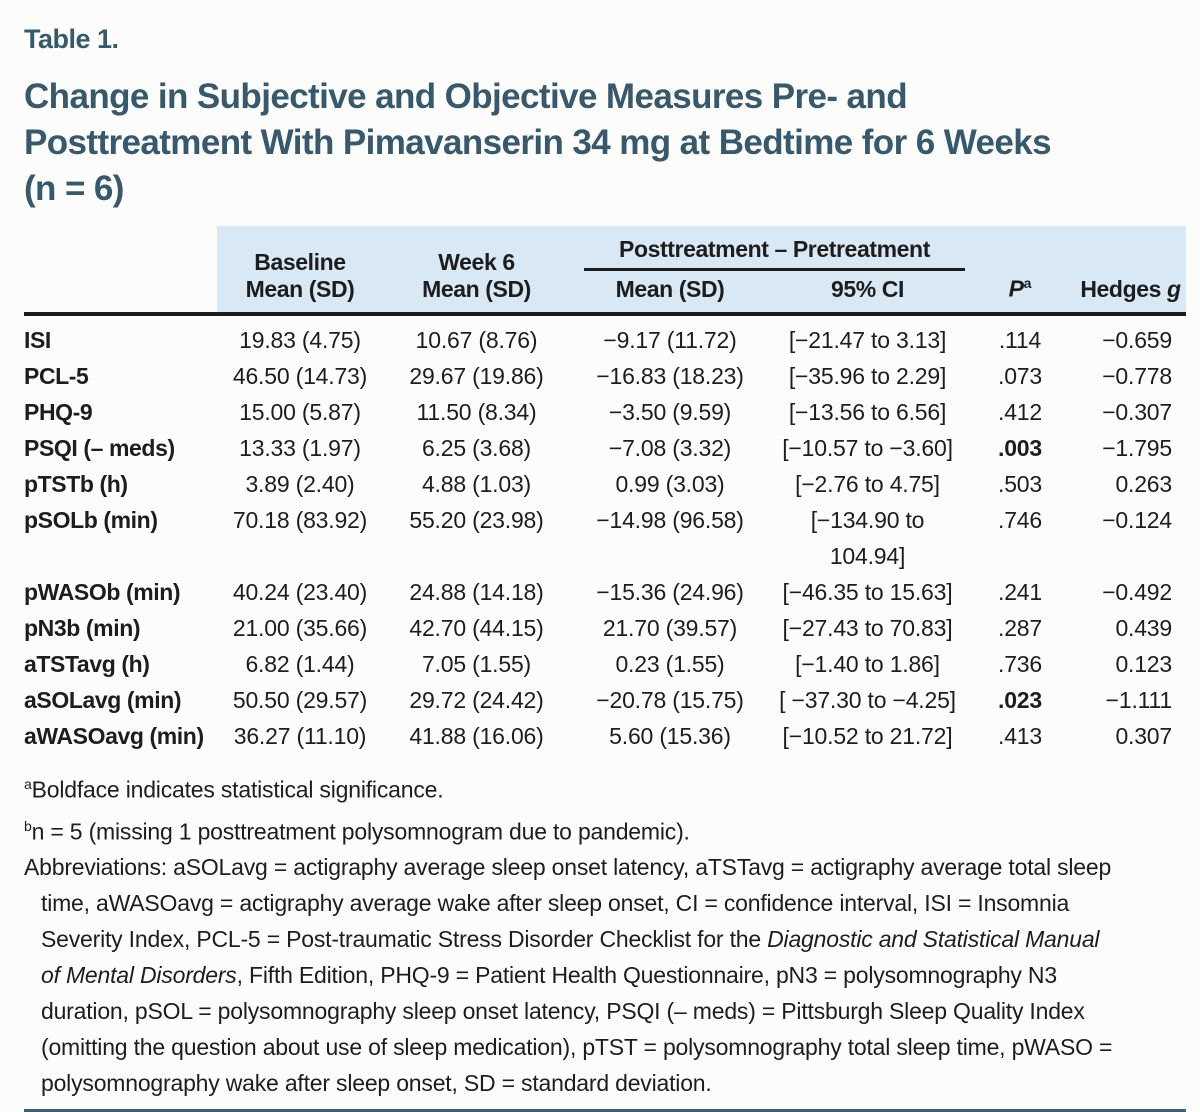  I want to click on row-label: PHQ-9, so click(58, 412).